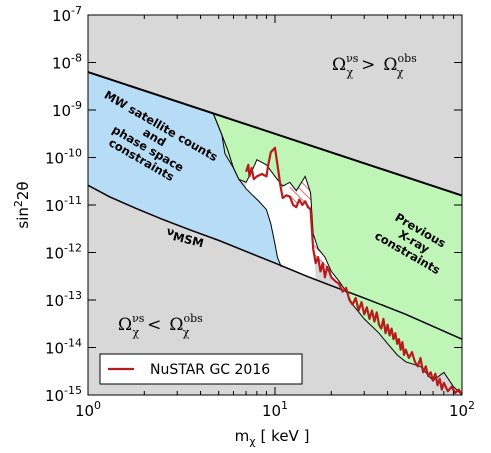  Describe the element at coordinates (67, 109) in the screenshot. I see `y-tick-label: 10⁻⁹` at that location.